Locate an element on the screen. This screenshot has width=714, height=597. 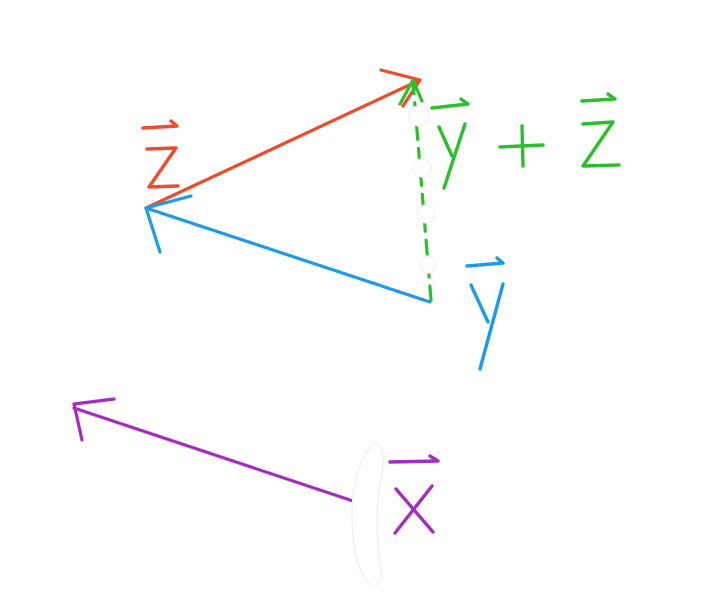
sum-term-y-arrow-icon is located at coordinates (450, 103).